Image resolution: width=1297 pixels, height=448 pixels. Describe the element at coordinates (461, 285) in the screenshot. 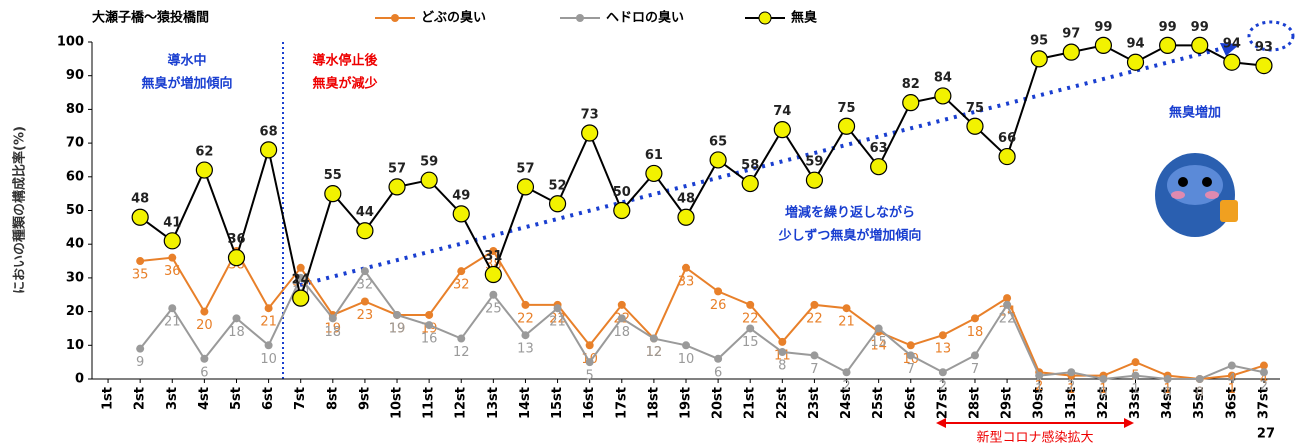

I see `data-label: 32` at that location.